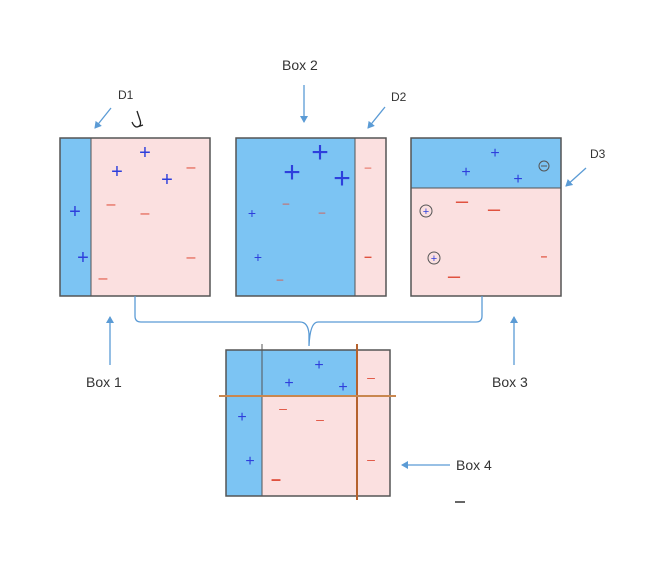 The height and width of the screenshot is (582, 646). Describe the element at coordinates (370, 217) in the screenshot. I see `box-2-negative-region` at that location.